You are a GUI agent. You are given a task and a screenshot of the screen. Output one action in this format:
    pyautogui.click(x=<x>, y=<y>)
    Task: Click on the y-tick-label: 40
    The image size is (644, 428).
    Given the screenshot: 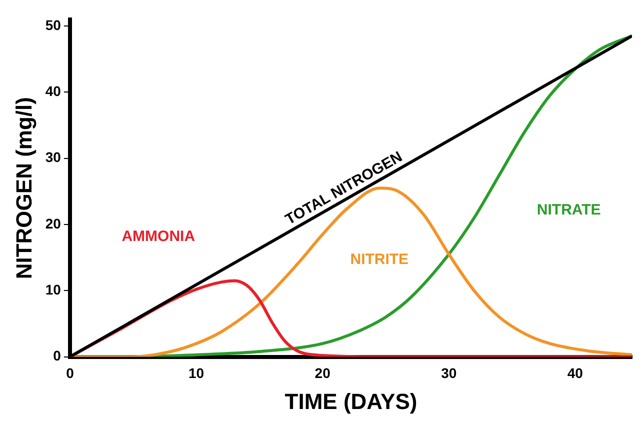 What is the action you would take?
    pyautogui.click(x=53, y=91)
    